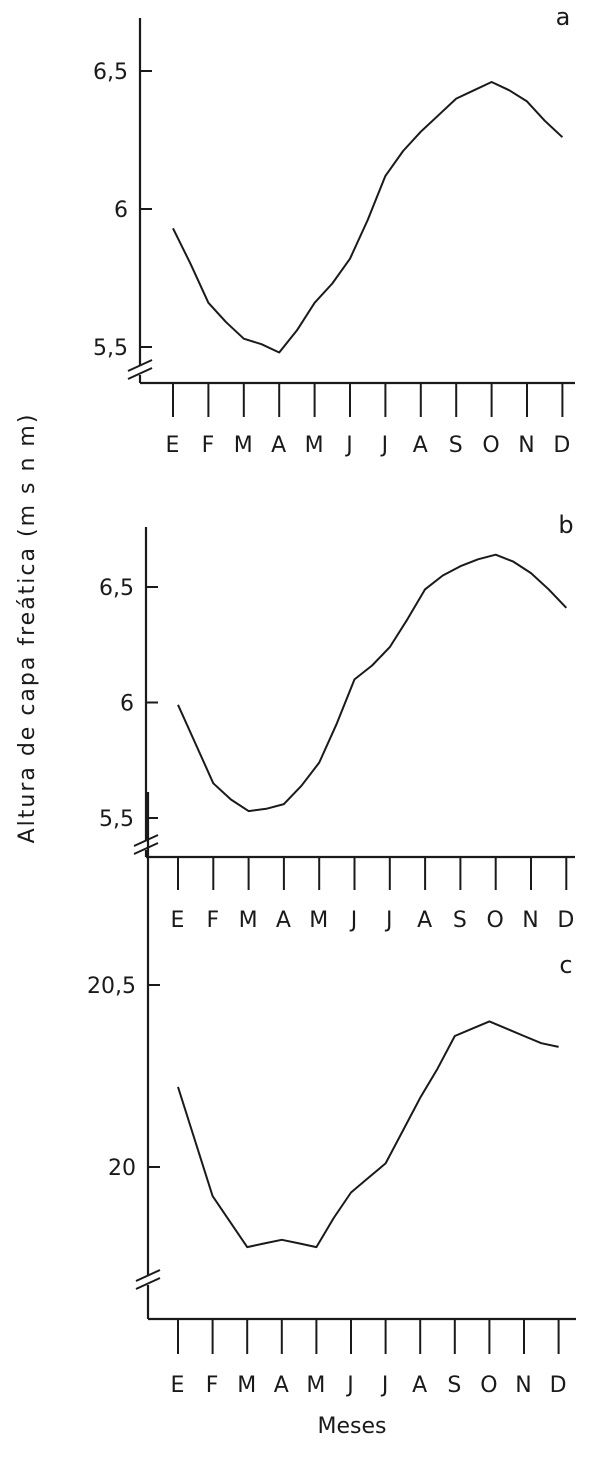 This screenshot has width=590, height=1470. What do you see at coordinates (111, 986) in the screenshot?
I see `y-tick-label: 20,5` at bounding box center [111, 986].